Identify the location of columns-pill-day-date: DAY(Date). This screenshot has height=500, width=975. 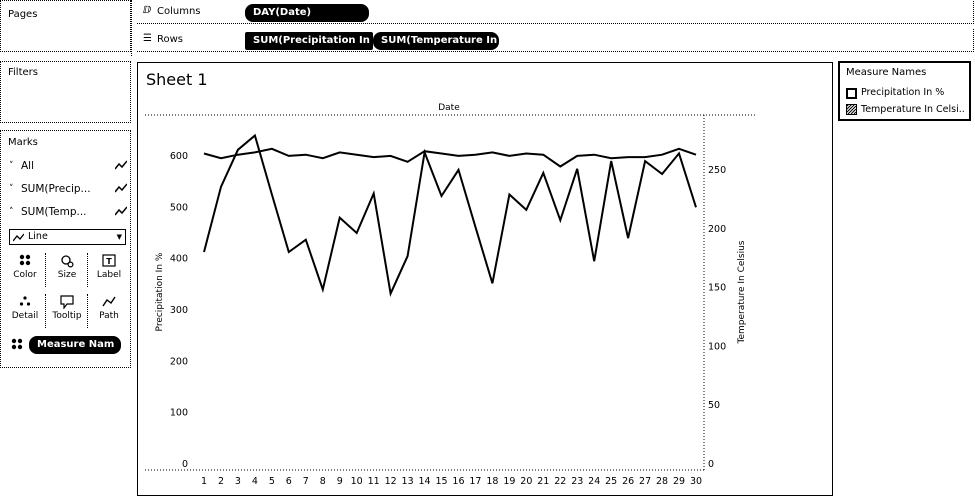
(307, 13).